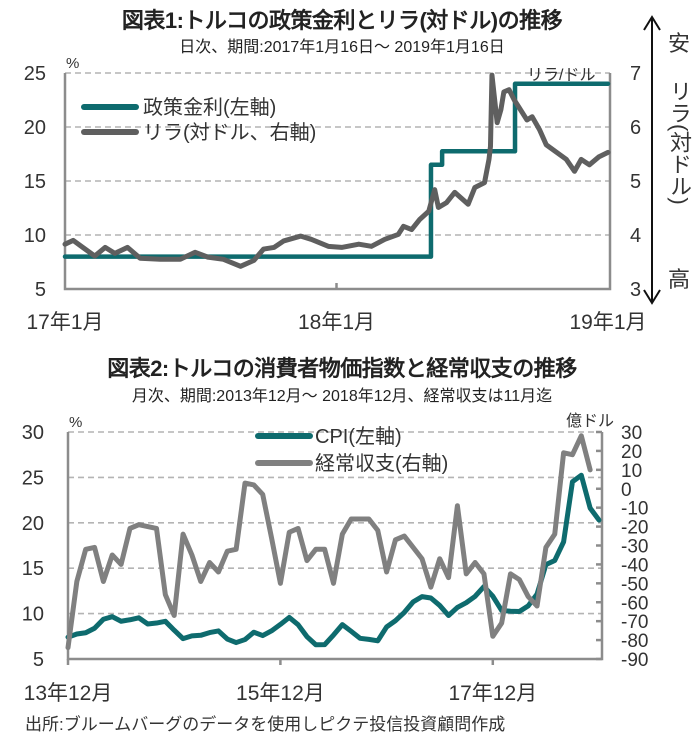 This screenshot has height=738, width=700. Describe the element at coordinates (607, 322) in the screenshot. I see `x-tick-label: 19年1月` at that location.